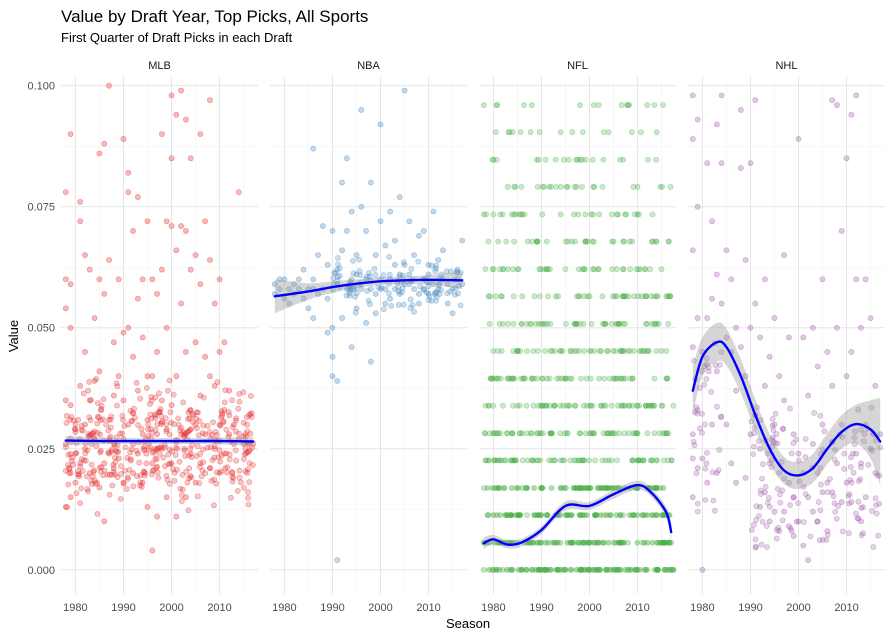 This screenshot has width=892, height=639. What do you see at coordinates (637, 608) in the screenshot?
I see `x-tick-label: 2010` at bounding box center [637, 608].